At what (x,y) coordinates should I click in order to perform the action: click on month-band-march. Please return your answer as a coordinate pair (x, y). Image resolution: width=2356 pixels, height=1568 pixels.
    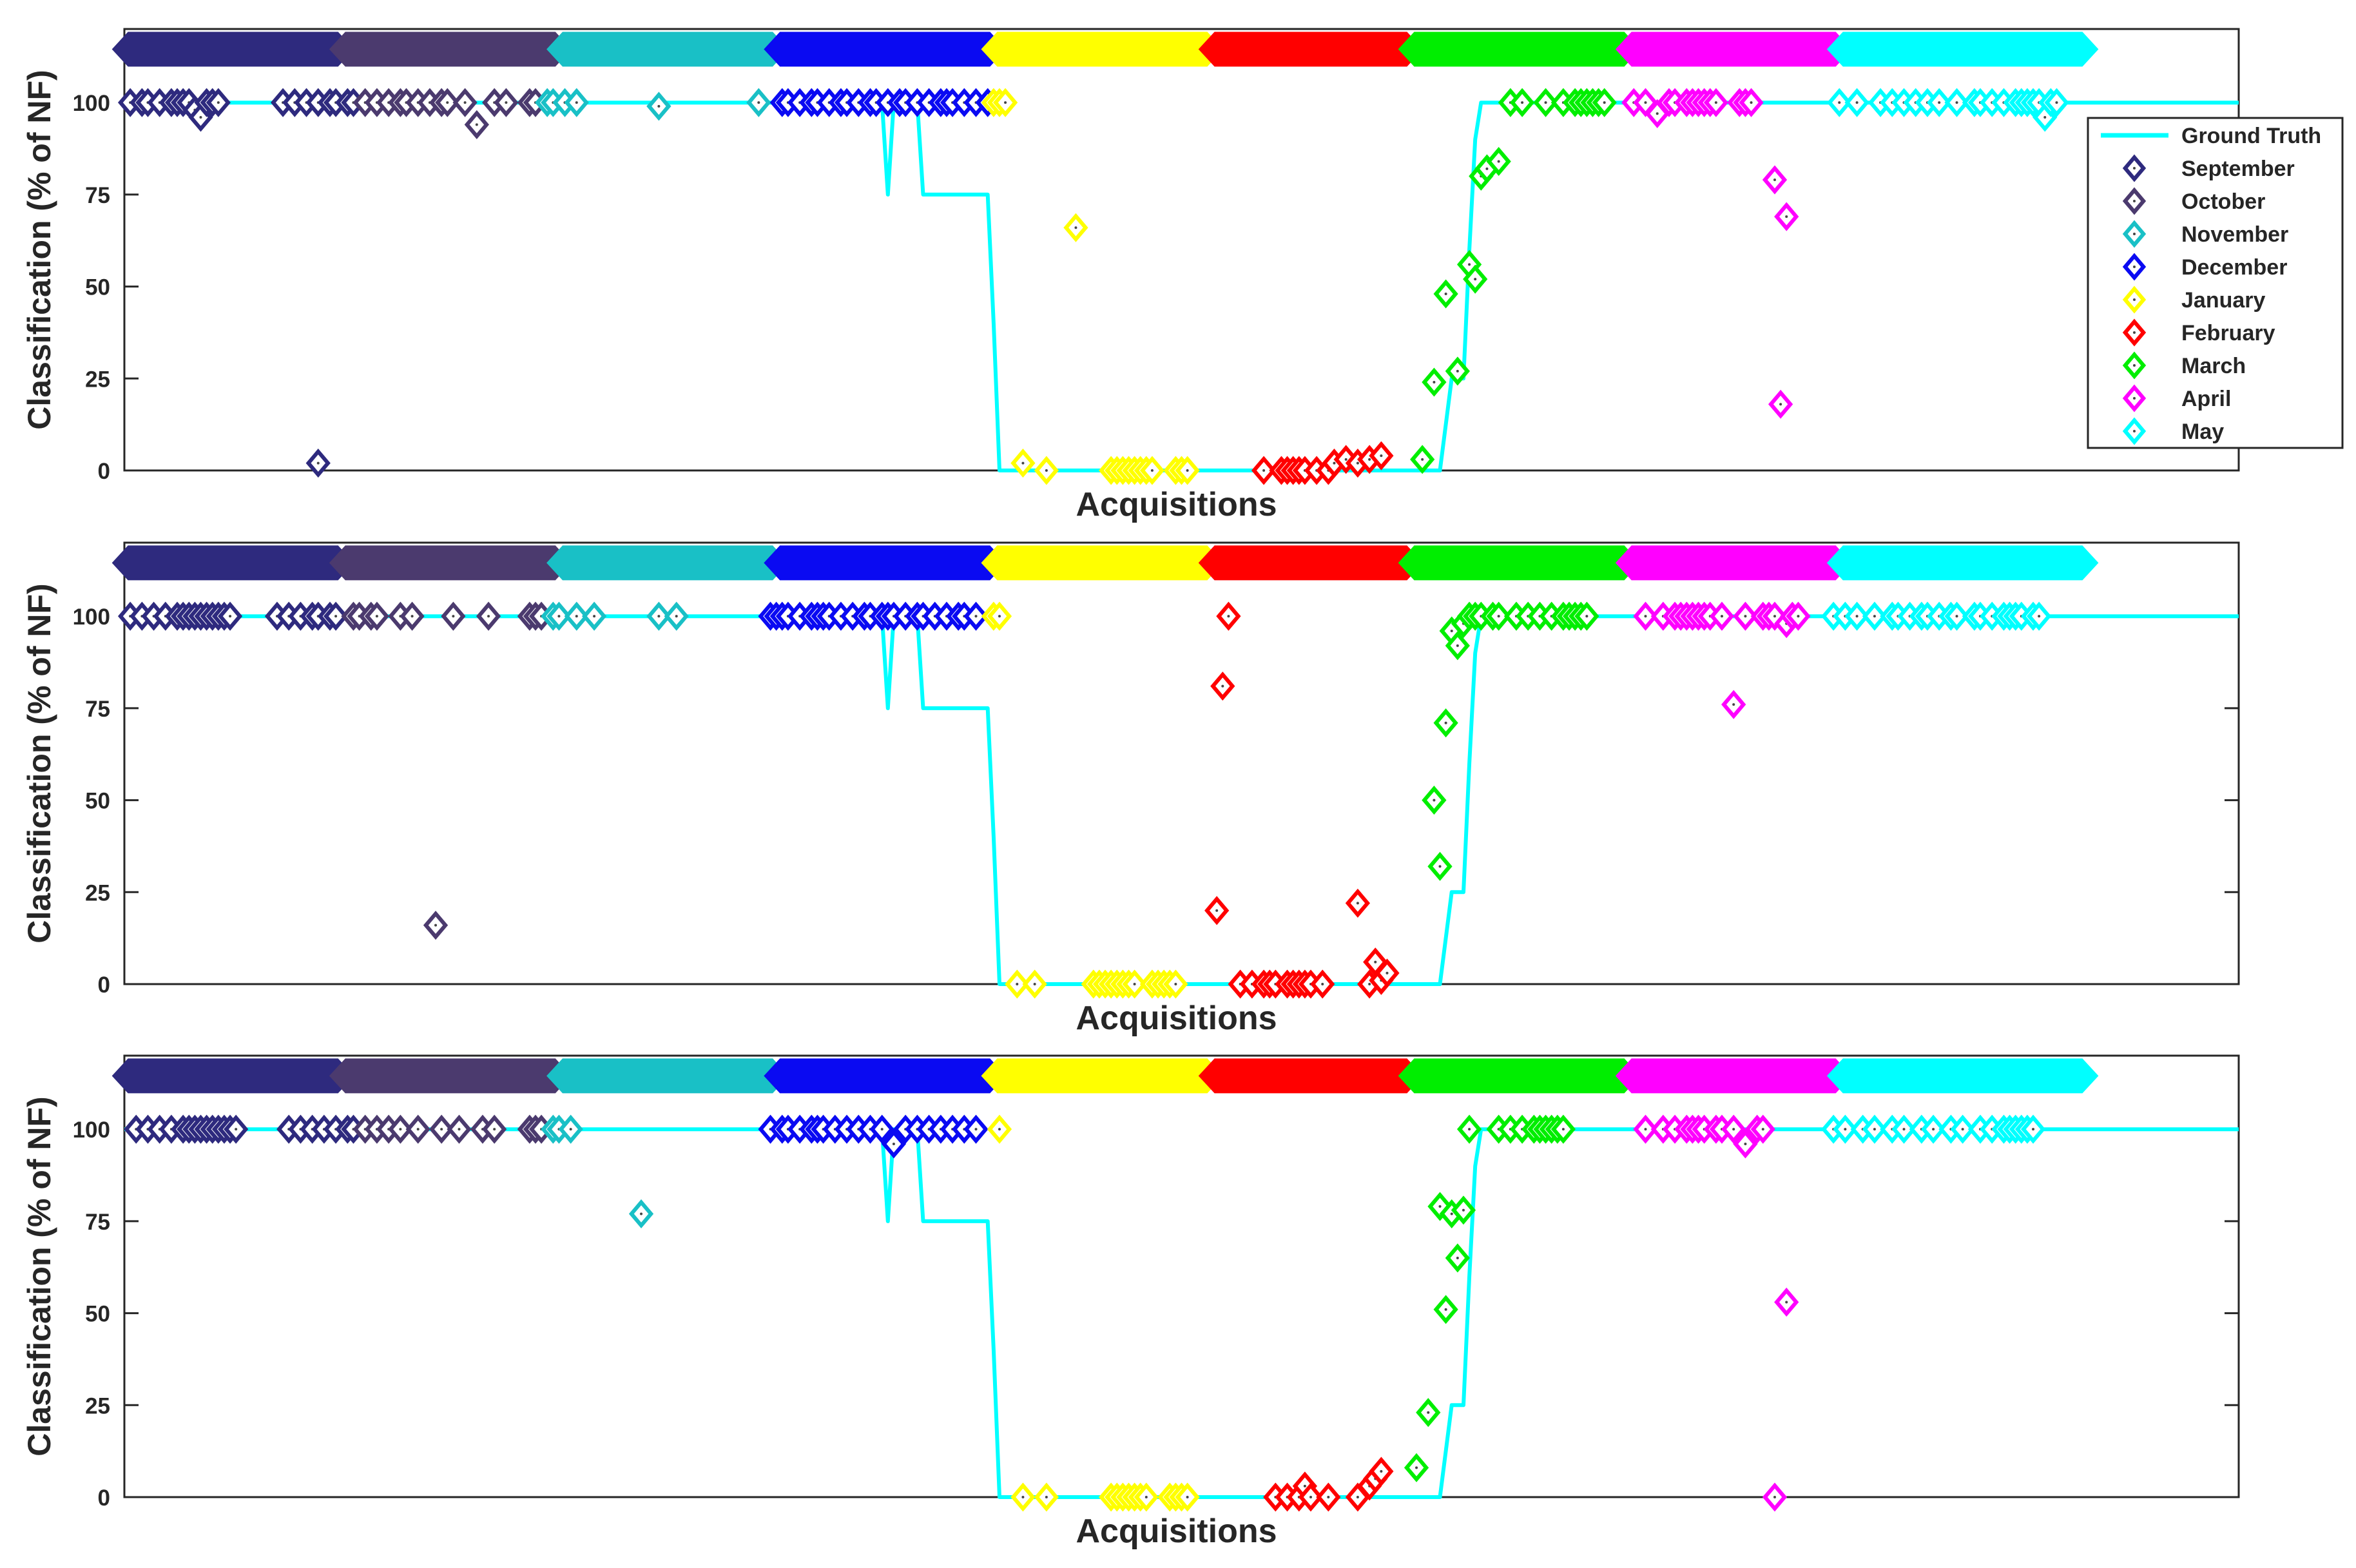
    Looking at the image, I should click on (1519, 49).